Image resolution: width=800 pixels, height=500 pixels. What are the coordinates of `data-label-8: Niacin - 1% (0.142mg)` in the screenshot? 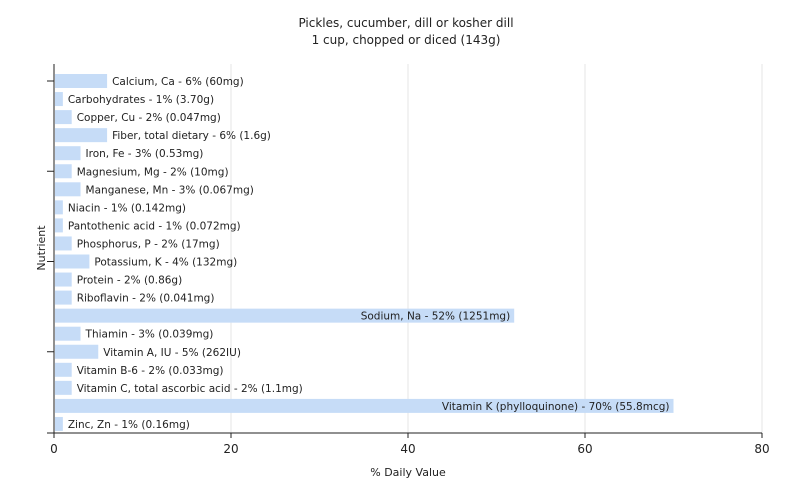 It's located at (127, 208).